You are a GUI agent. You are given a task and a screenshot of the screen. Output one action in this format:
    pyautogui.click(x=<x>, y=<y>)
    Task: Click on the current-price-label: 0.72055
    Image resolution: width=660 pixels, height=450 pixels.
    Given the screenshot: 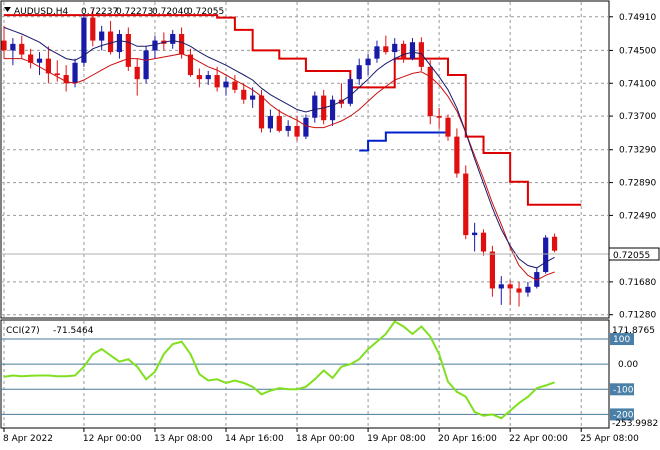 What is the action you would take?
    pyautogui.click(x=631, y=256)
    